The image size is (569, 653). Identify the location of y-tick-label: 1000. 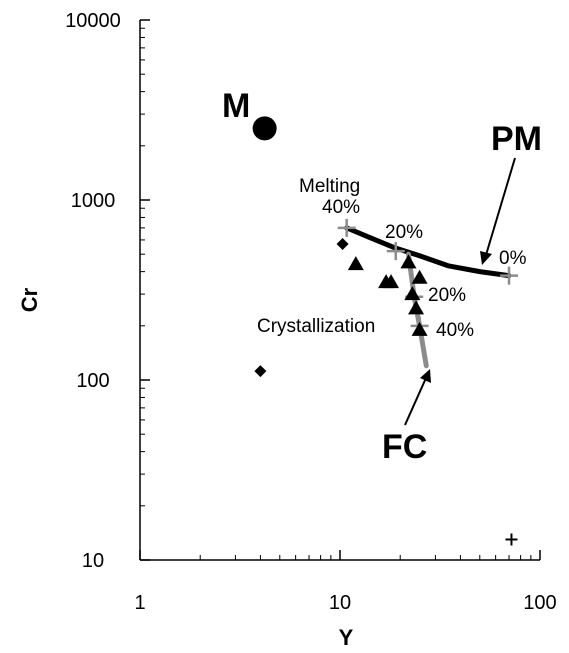
(93, 201).